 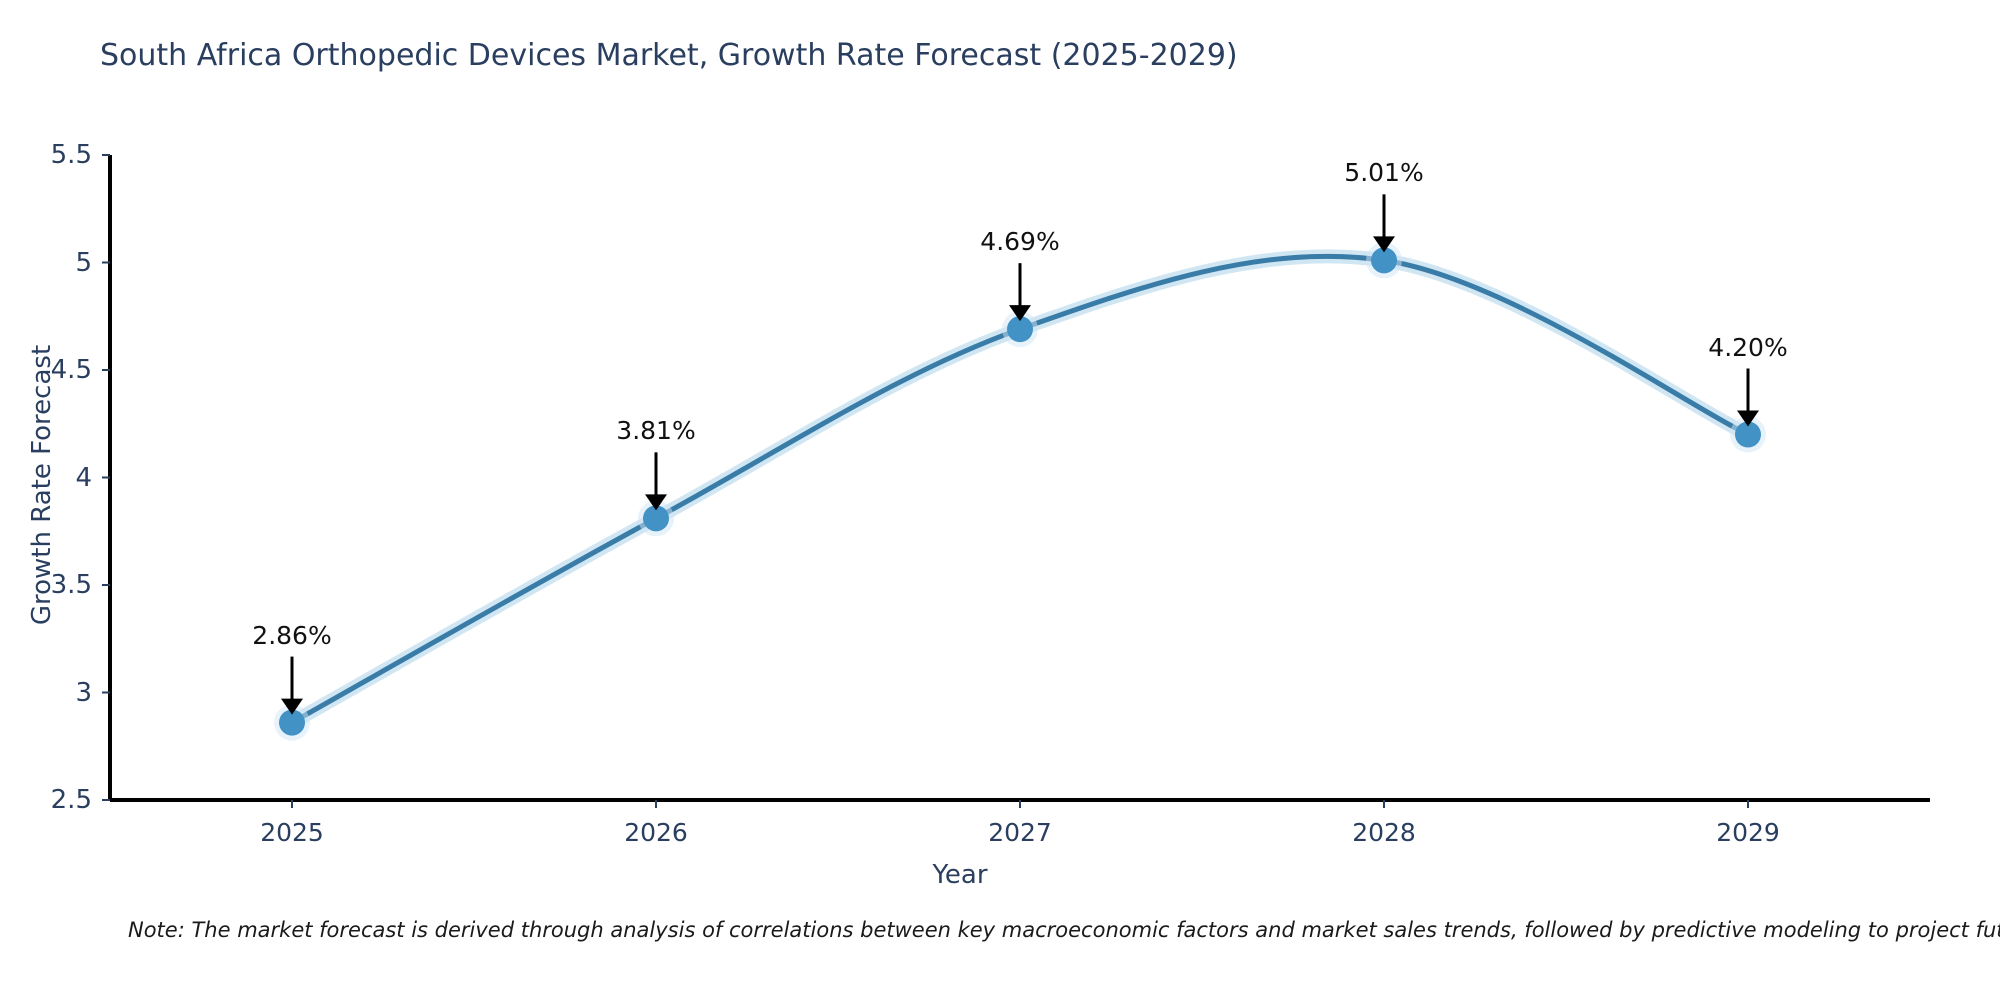 I want to click on x-axis-title: Year, so click(x=1000, y=875).